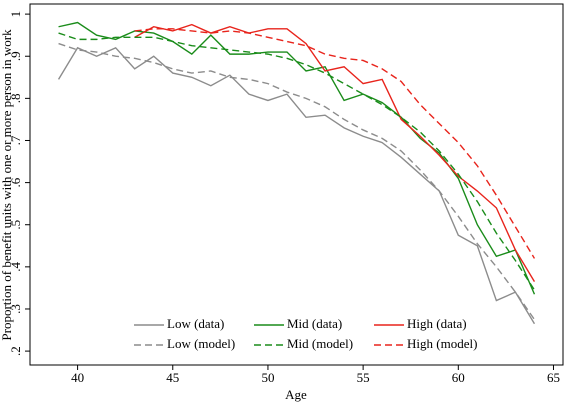 This screenshot has width=565, height=409. What do you see at coordinates (15, 140) in the screenshot?
I see `y-tick-label: .7` at bounding box center [15, 140].